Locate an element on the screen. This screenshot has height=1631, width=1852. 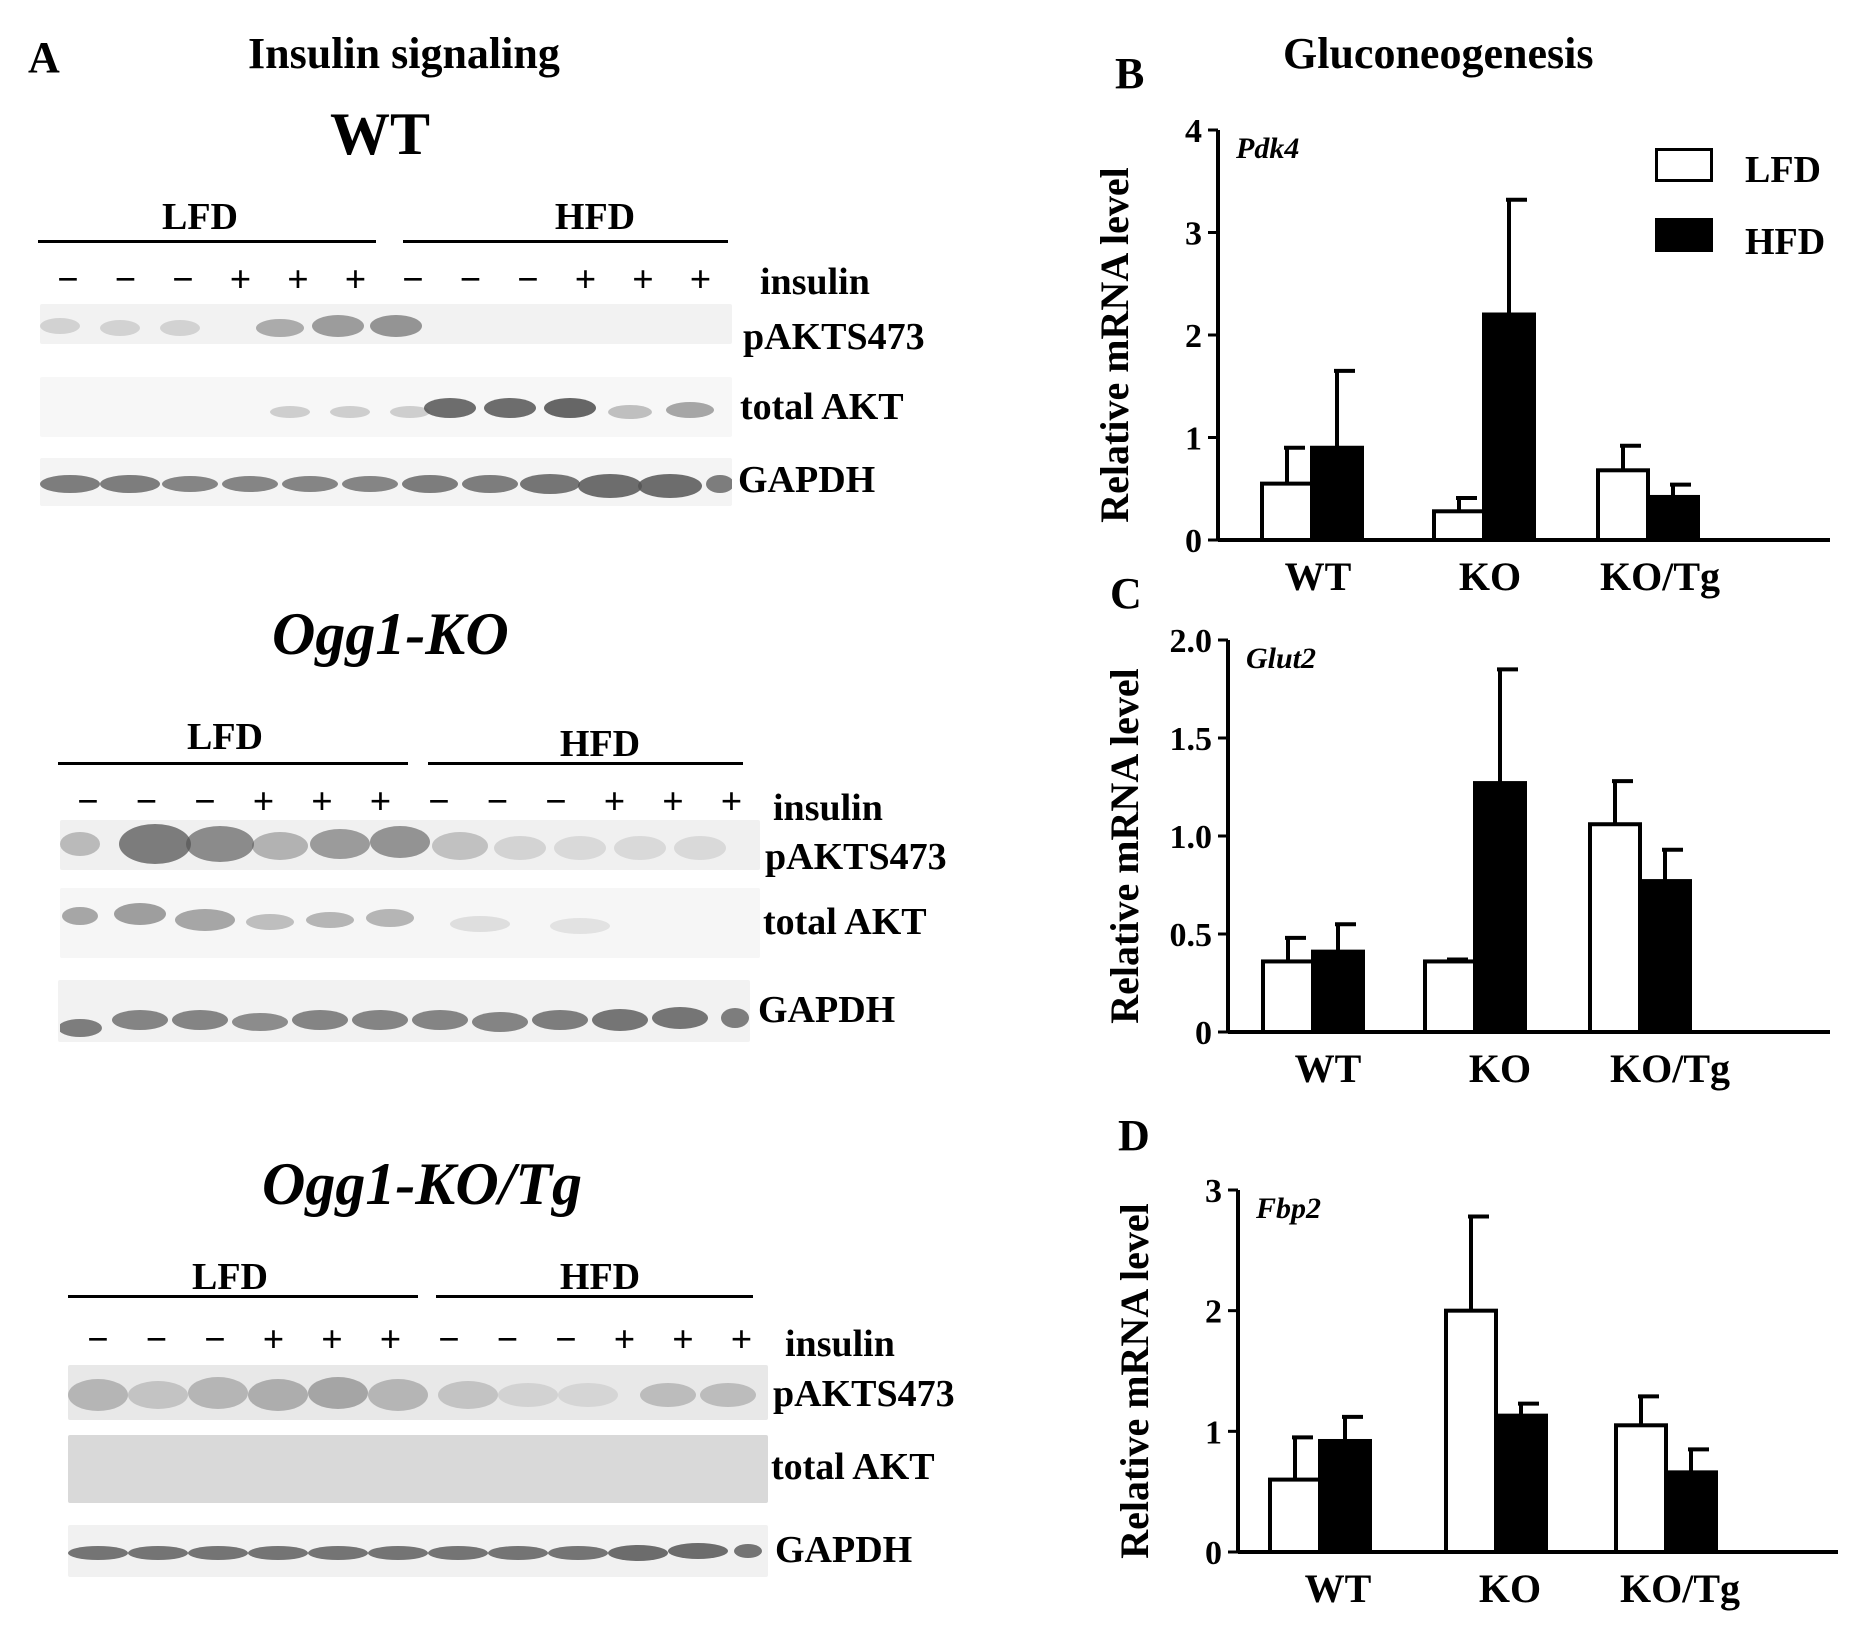
y-tick-label: 2.0 is located at coordinates (1191, 641).